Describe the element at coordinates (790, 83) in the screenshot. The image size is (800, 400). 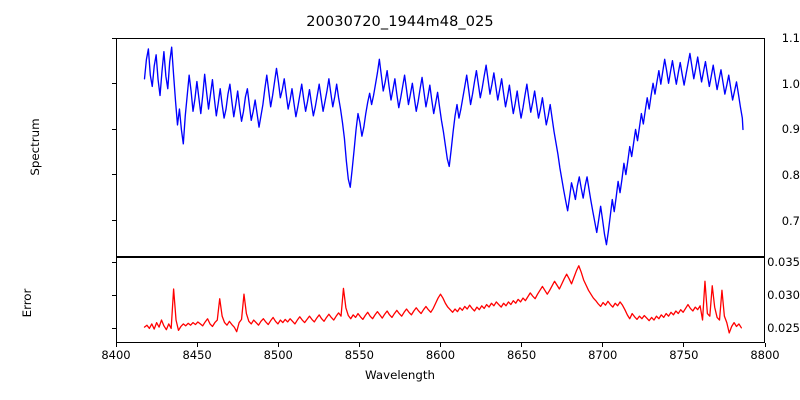
I see `y-tick-label: 1.0` at that location.